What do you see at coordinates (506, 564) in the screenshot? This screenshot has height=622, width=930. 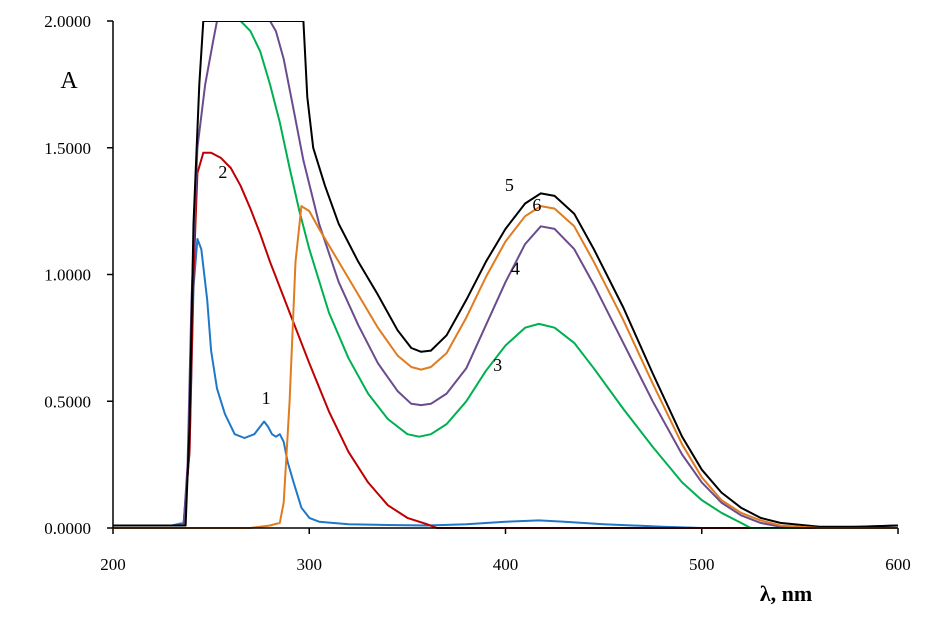 I see `x-tick-label: 400` at bounding box center [506, 564].